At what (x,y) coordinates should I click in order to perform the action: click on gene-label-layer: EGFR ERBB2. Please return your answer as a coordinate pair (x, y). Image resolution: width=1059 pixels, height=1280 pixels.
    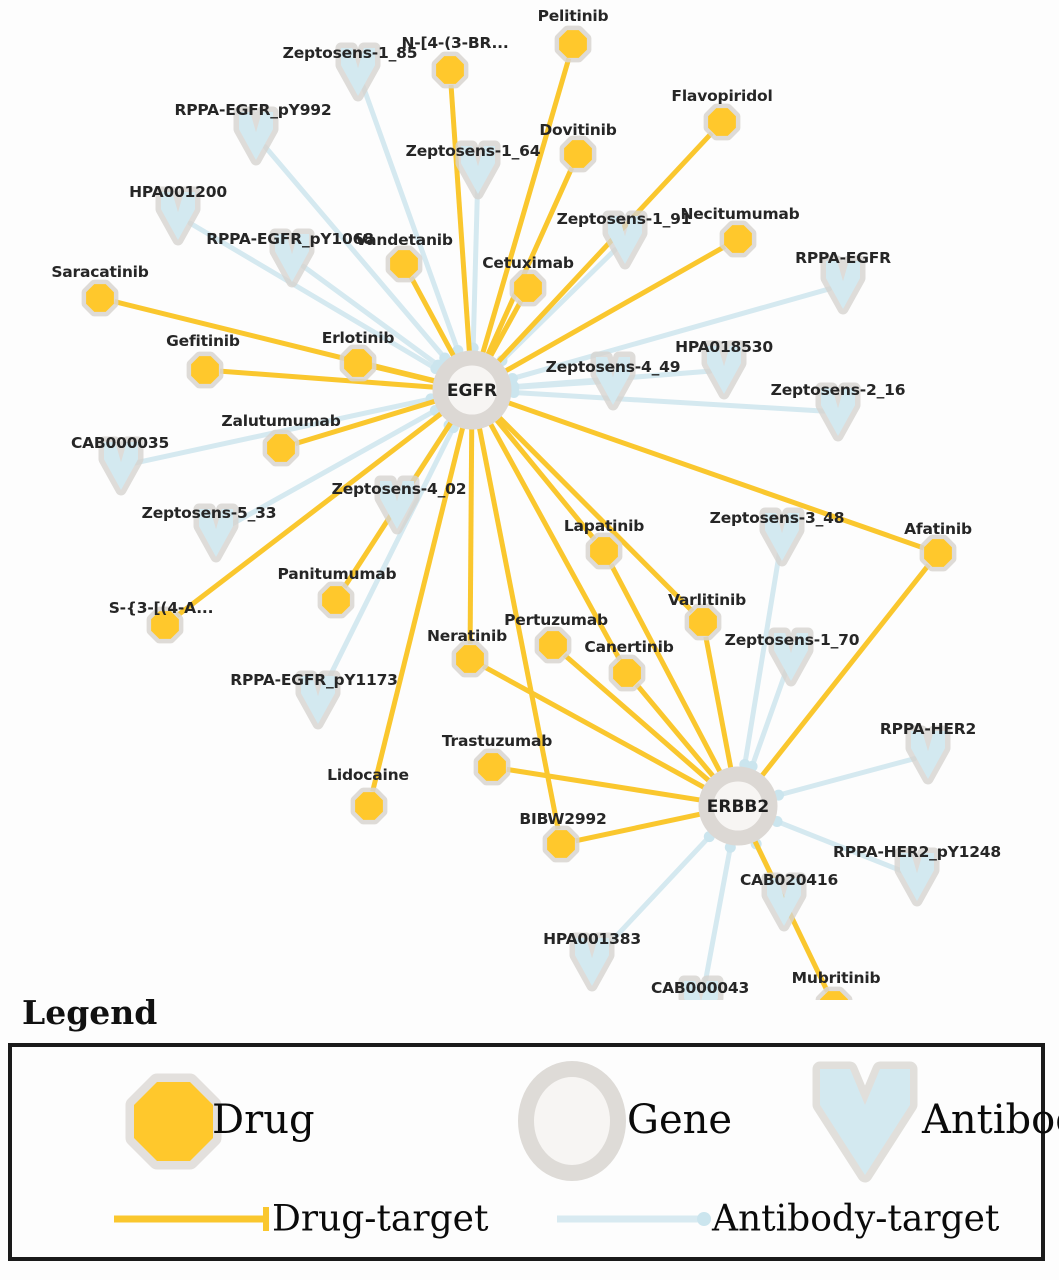
    Looking at the image, I should click on (608, 599).